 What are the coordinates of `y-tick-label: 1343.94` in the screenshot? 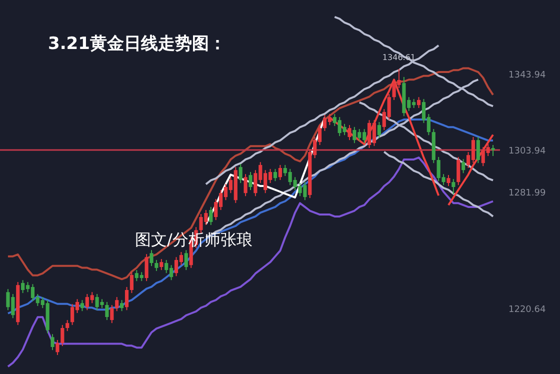 It's located at (527, 75).